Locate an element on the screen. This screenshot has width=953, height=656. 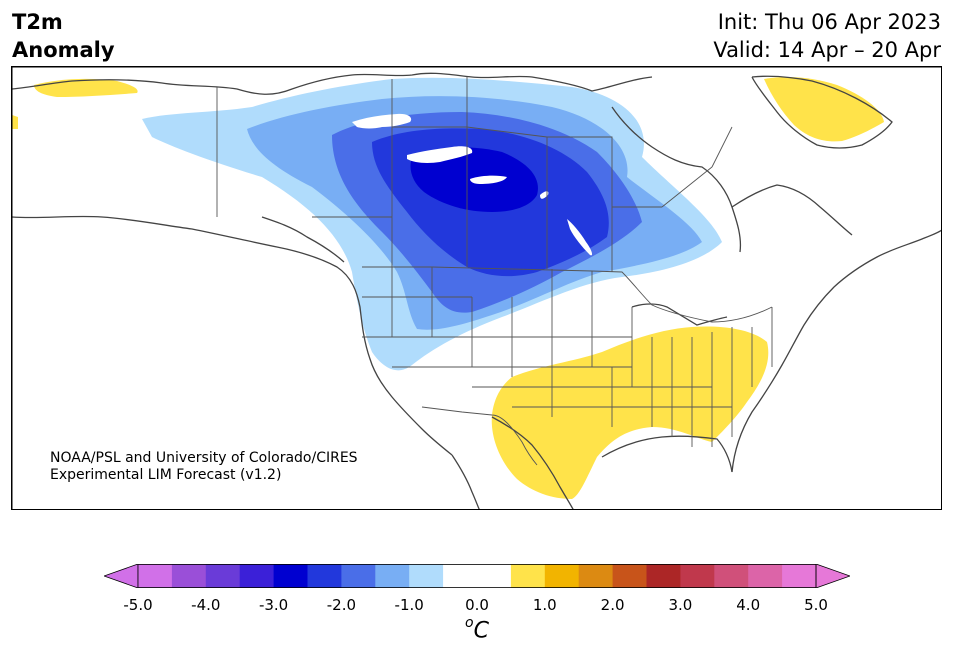
great-slave-lake is located at coordinates (440, 154).